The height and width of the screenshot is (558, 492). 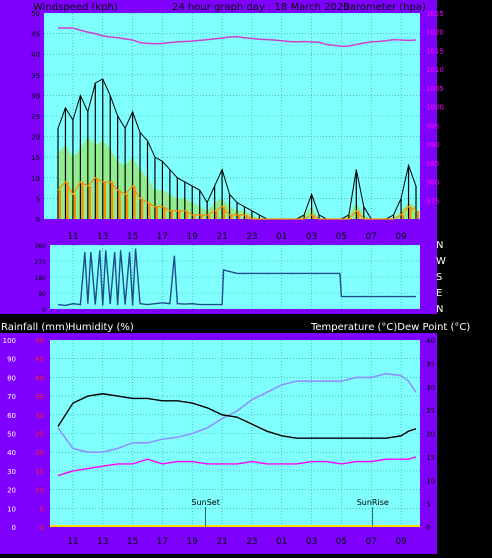 I want to click on humidity-y-tick-label: 0, so click(x=14, y=528).